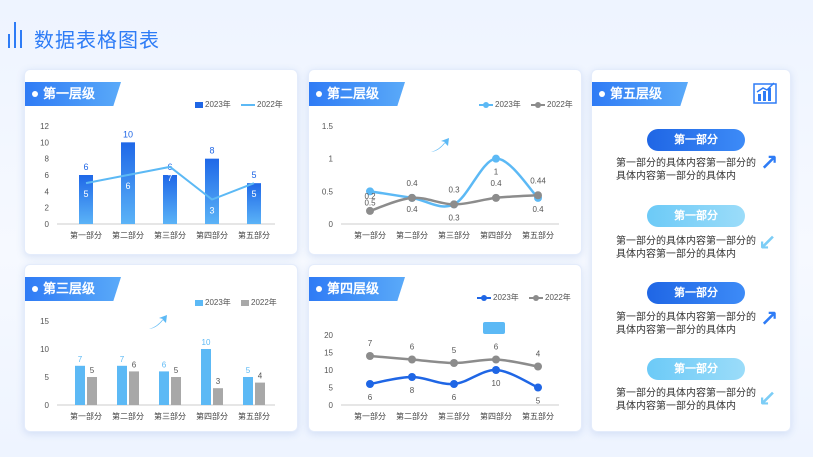 The height and width of the screenshot is (457, 813). I want to click on chart-3-ytick: 5, so click(47, 377).